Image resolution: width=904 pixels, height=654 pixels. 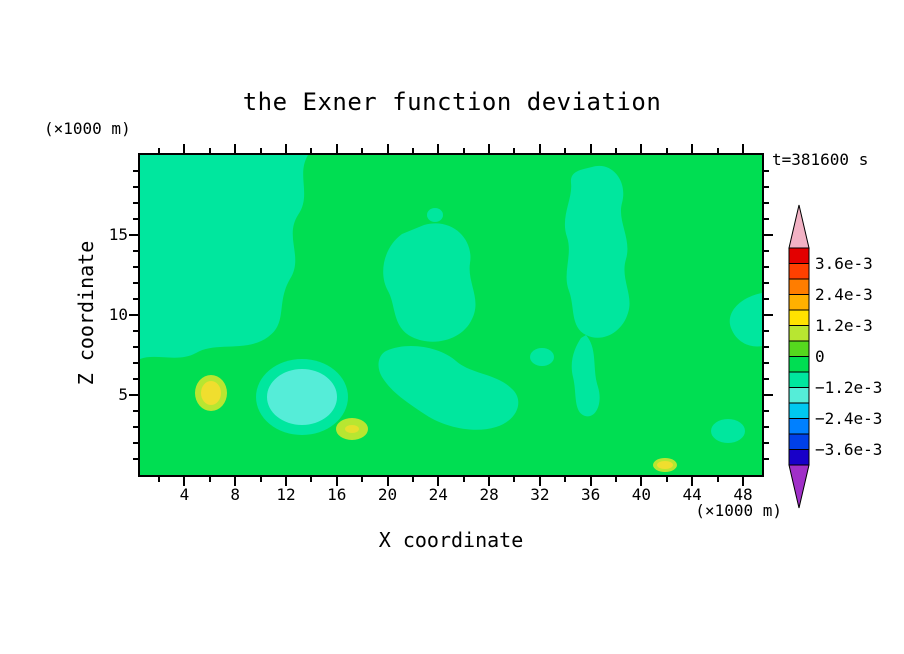 What do you see at coordinates (429, 282) in the screenshot?
I see `contour-region-center-blob` at bounding box center [429, 282].